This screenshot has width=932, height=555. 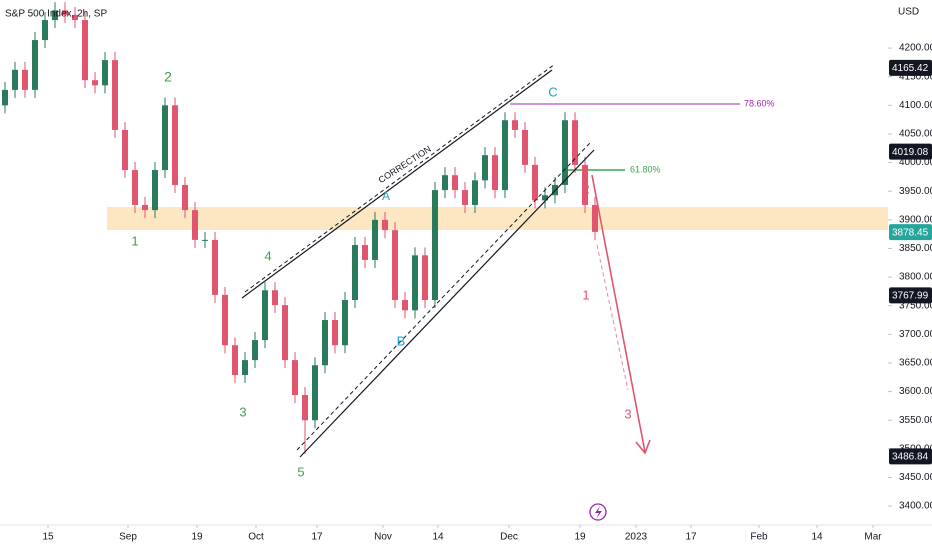 I want to click on x-tick-label: Sep, so click(x=128, y=537).